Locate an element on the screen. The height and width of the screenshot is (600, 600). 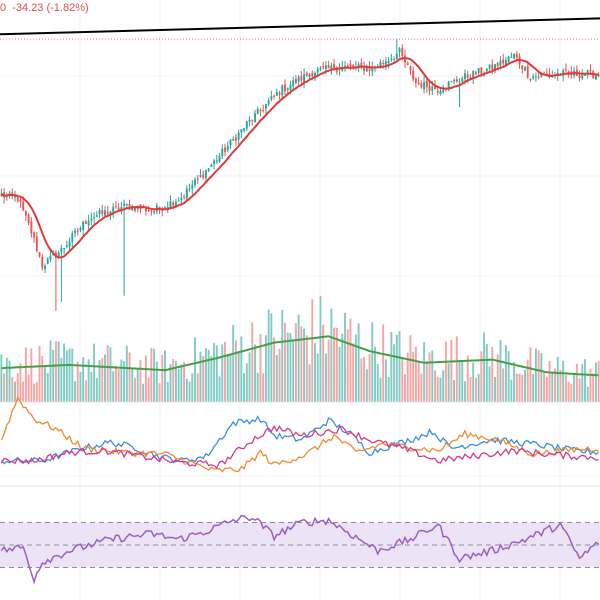
rsi-panel is located at coordinates (300, 549).